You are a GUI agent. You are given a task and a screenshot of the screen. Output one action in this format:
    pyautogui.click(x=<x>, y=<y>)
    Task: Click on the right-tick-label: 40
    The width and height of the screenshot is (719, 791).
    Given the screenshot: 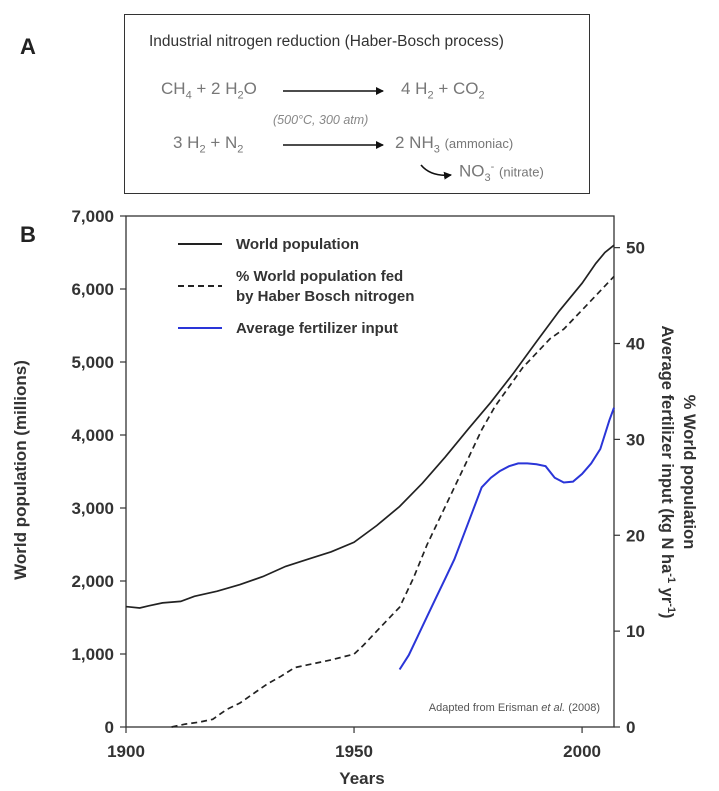 What is the action you would take?
    pyautogui.click(x=635, y=344)
    